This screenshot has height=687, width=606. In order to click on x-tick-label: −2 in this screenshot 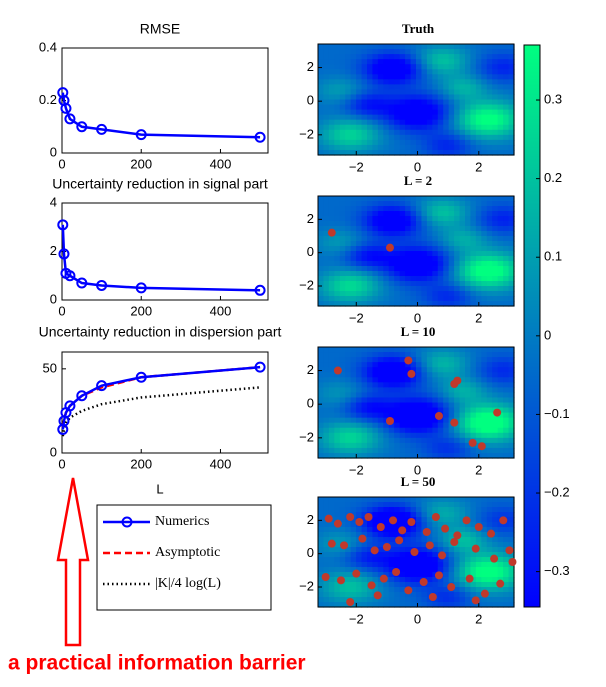, I will do `click(356, 469)`.